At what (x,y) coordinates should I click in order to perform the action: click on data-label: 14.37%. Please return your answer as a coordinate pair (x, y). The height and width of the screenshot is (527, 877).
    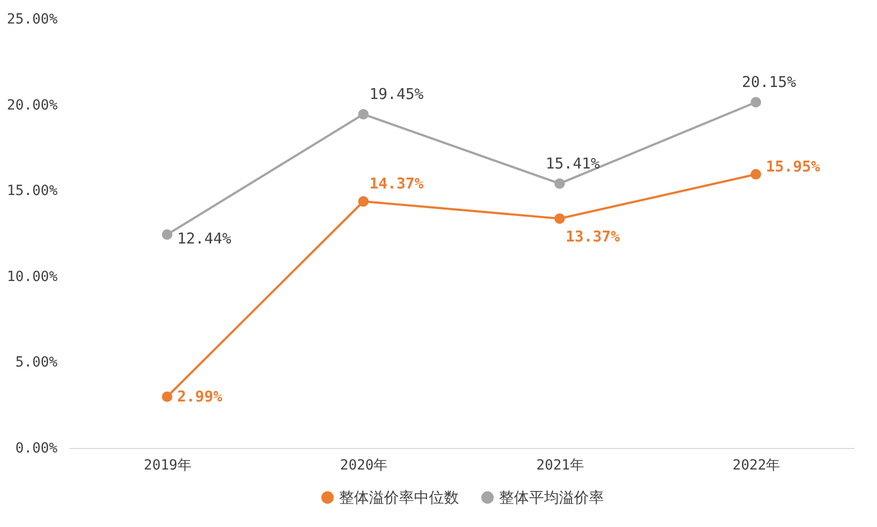
    Looking at the image, I should click on (396, 183).